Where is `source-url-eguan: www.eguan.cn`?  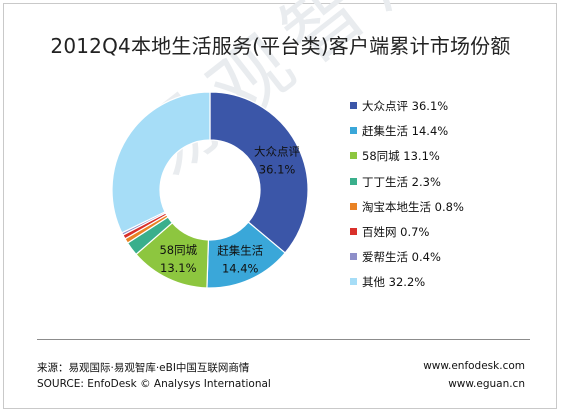 source-url-eguan: www.eguan.cn is located at coordinates (486, 384).